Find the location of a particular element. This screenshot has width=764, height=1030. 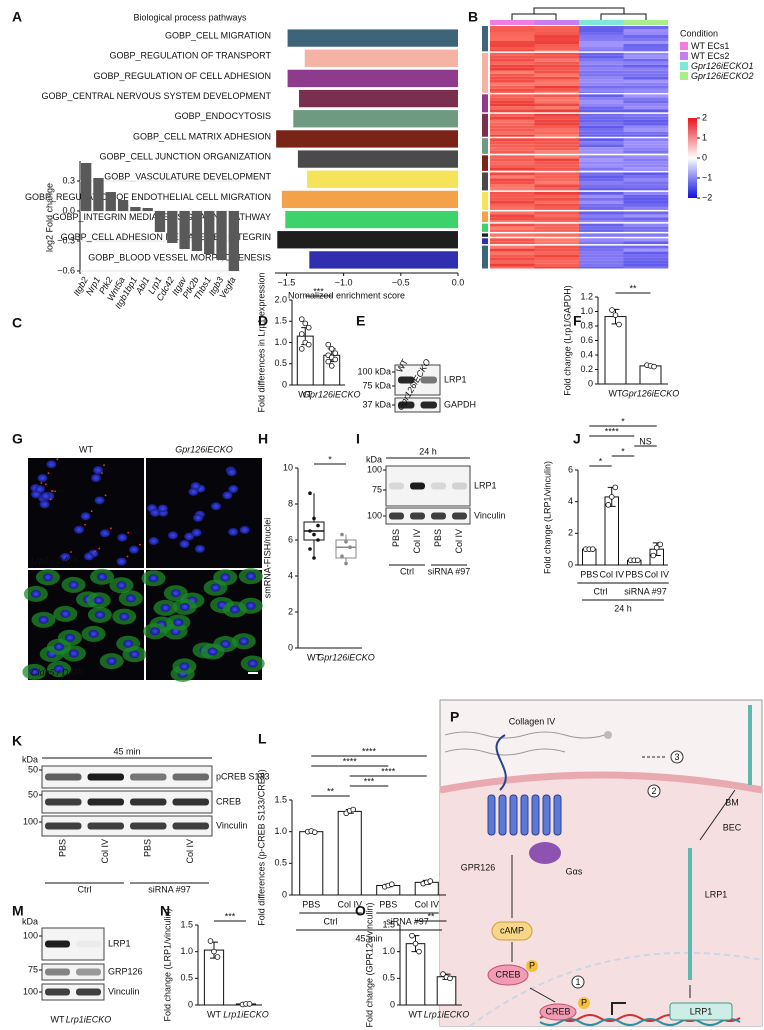

color-scale is located at coordinates (692, 158).